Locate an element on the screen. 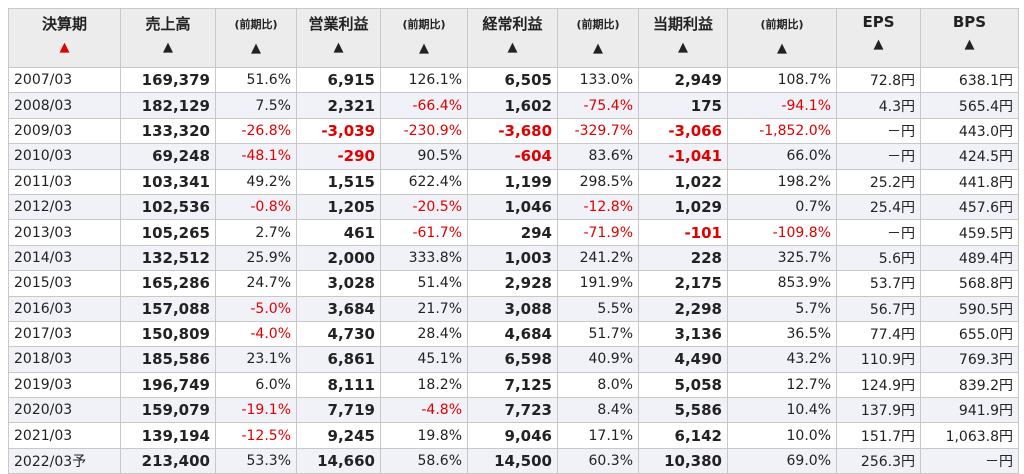  value-cell: 2,949 is located at coordinates (683, 80).